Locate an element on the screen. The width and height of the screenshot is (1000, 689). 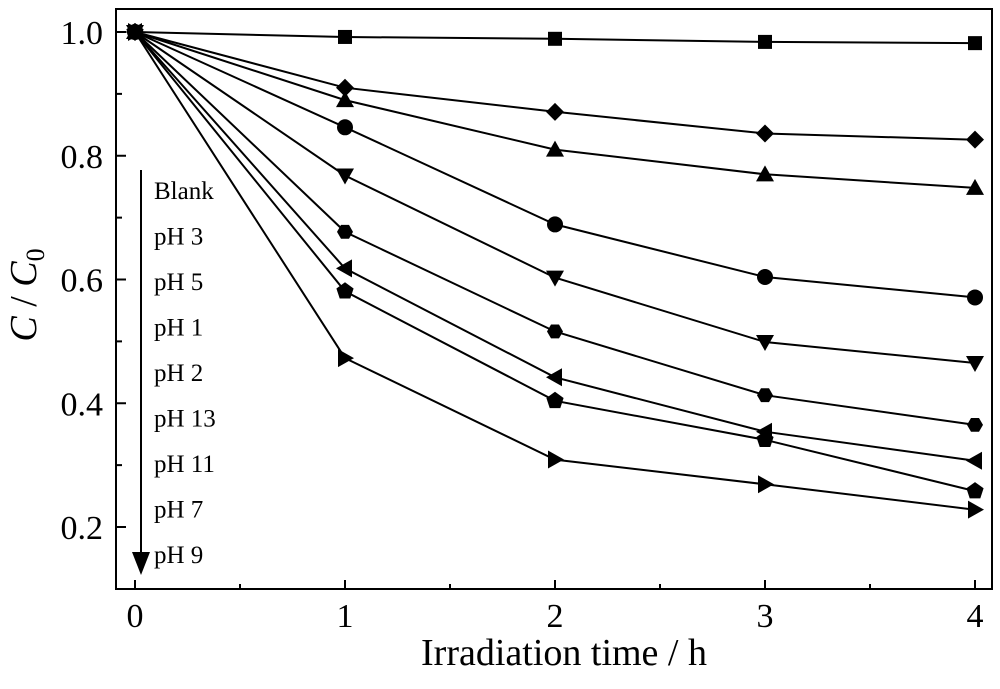
y-axis-title-main: C is located at coordinates (24, 329).